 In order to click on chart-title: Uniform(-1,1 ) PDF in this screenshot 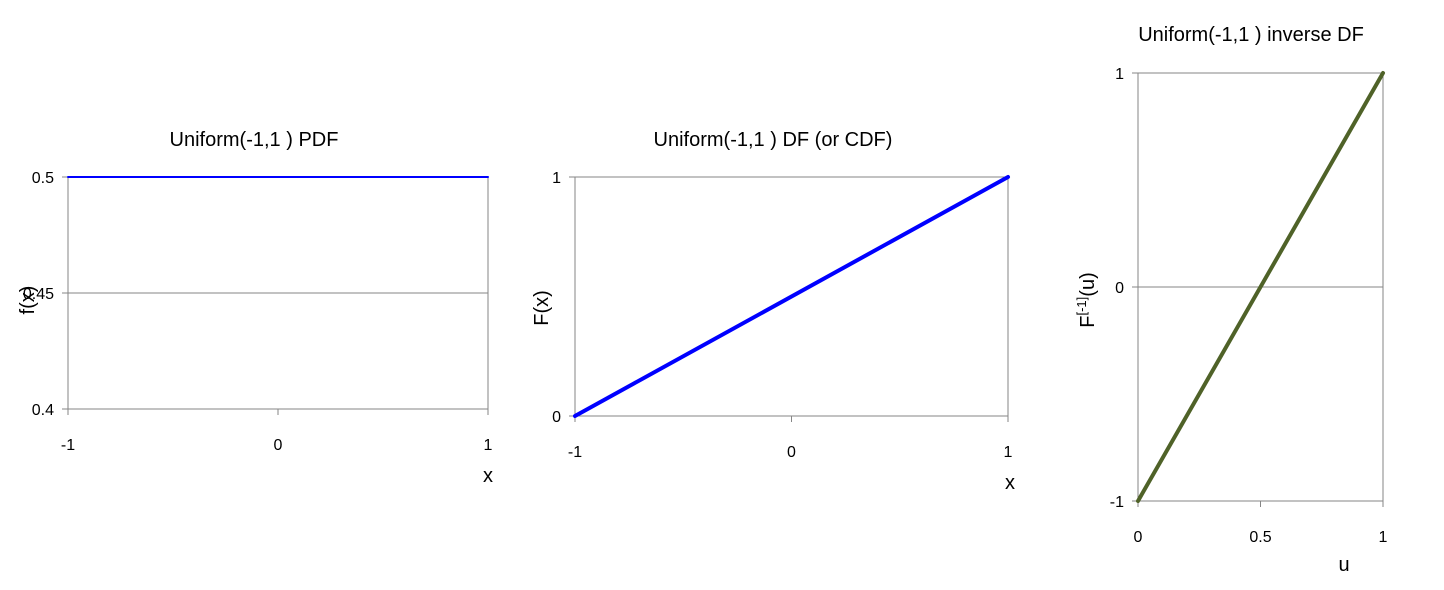, I will do `click(254, 140)`.